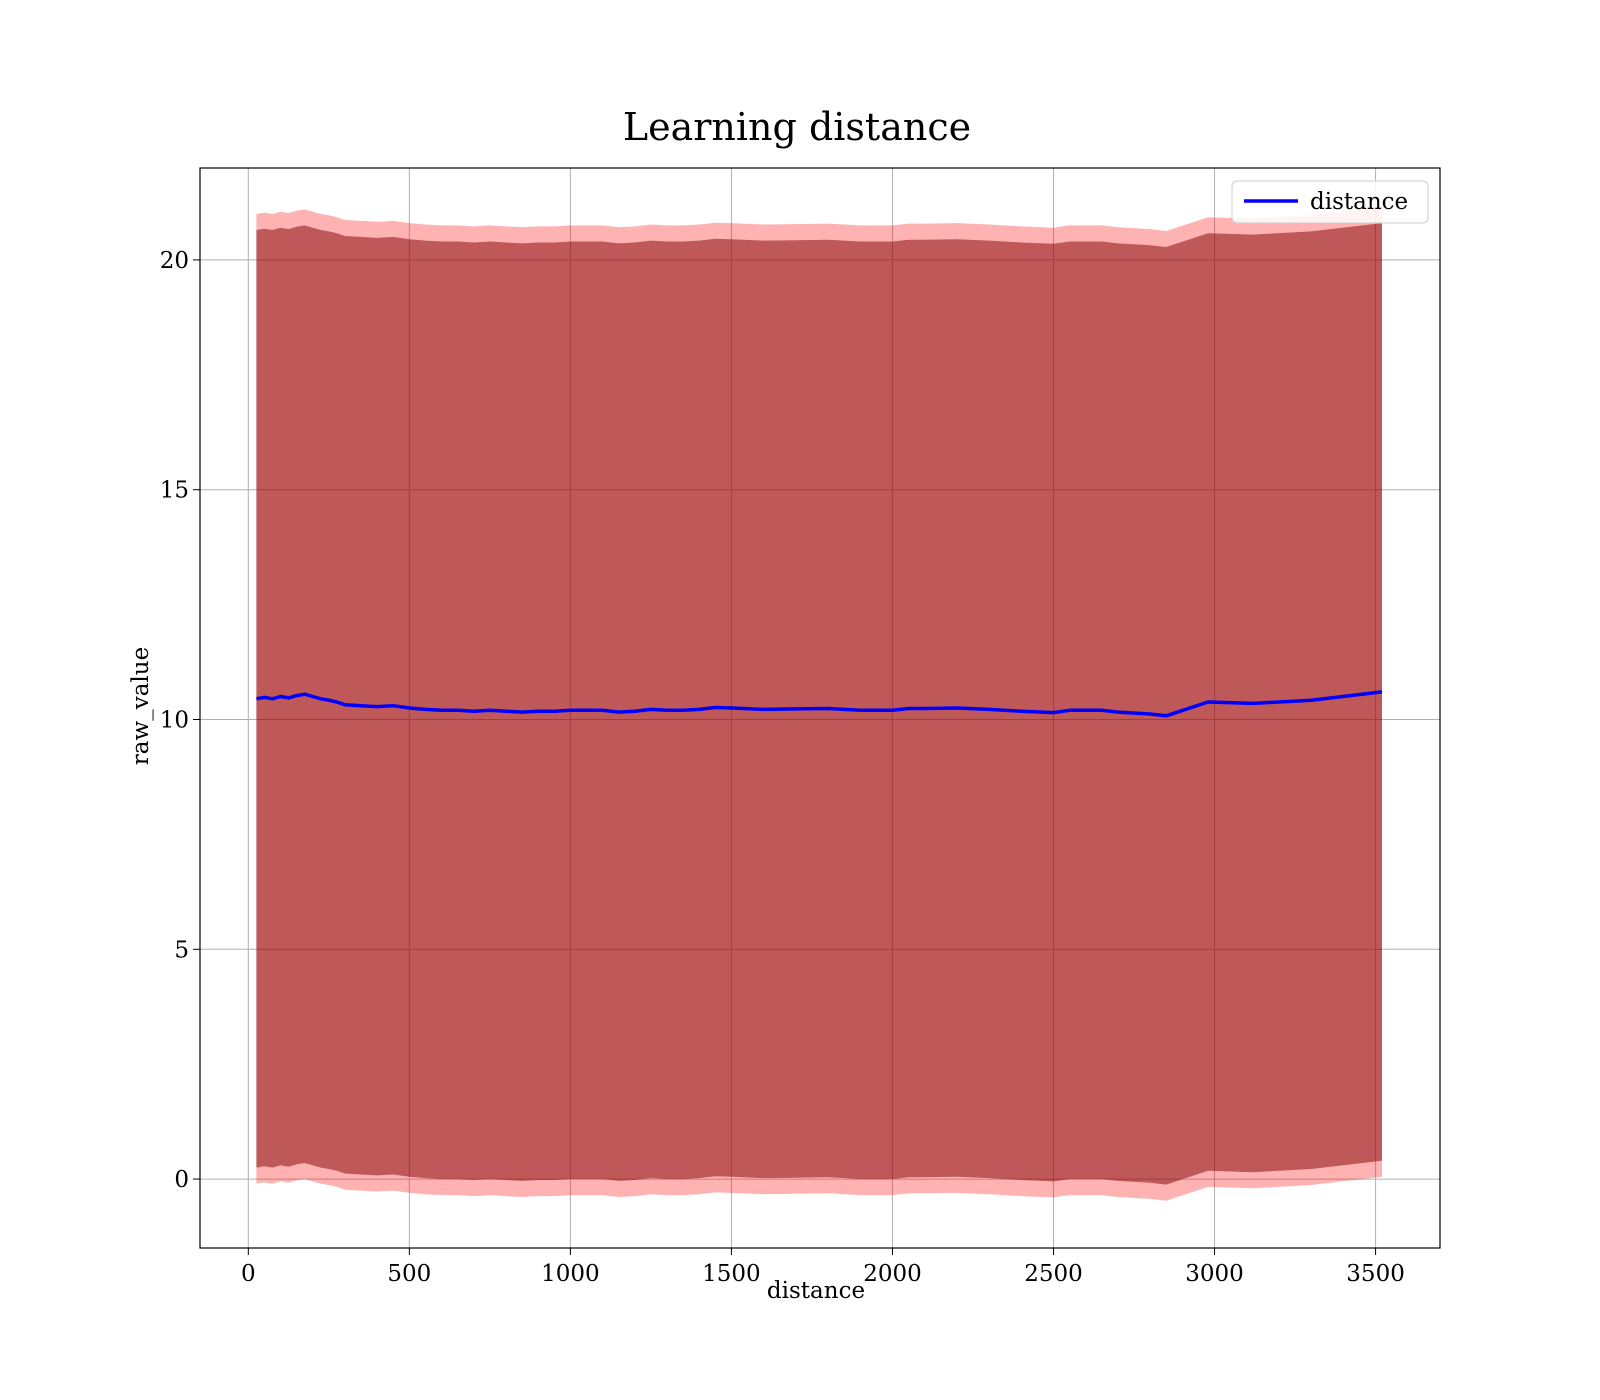 Image resolution: width=1600 pixels, height=1400 pixels. Describe the element at coordinates (1214, 1274) in the screenshot. I see `x-tick-label: 3000` at that location.